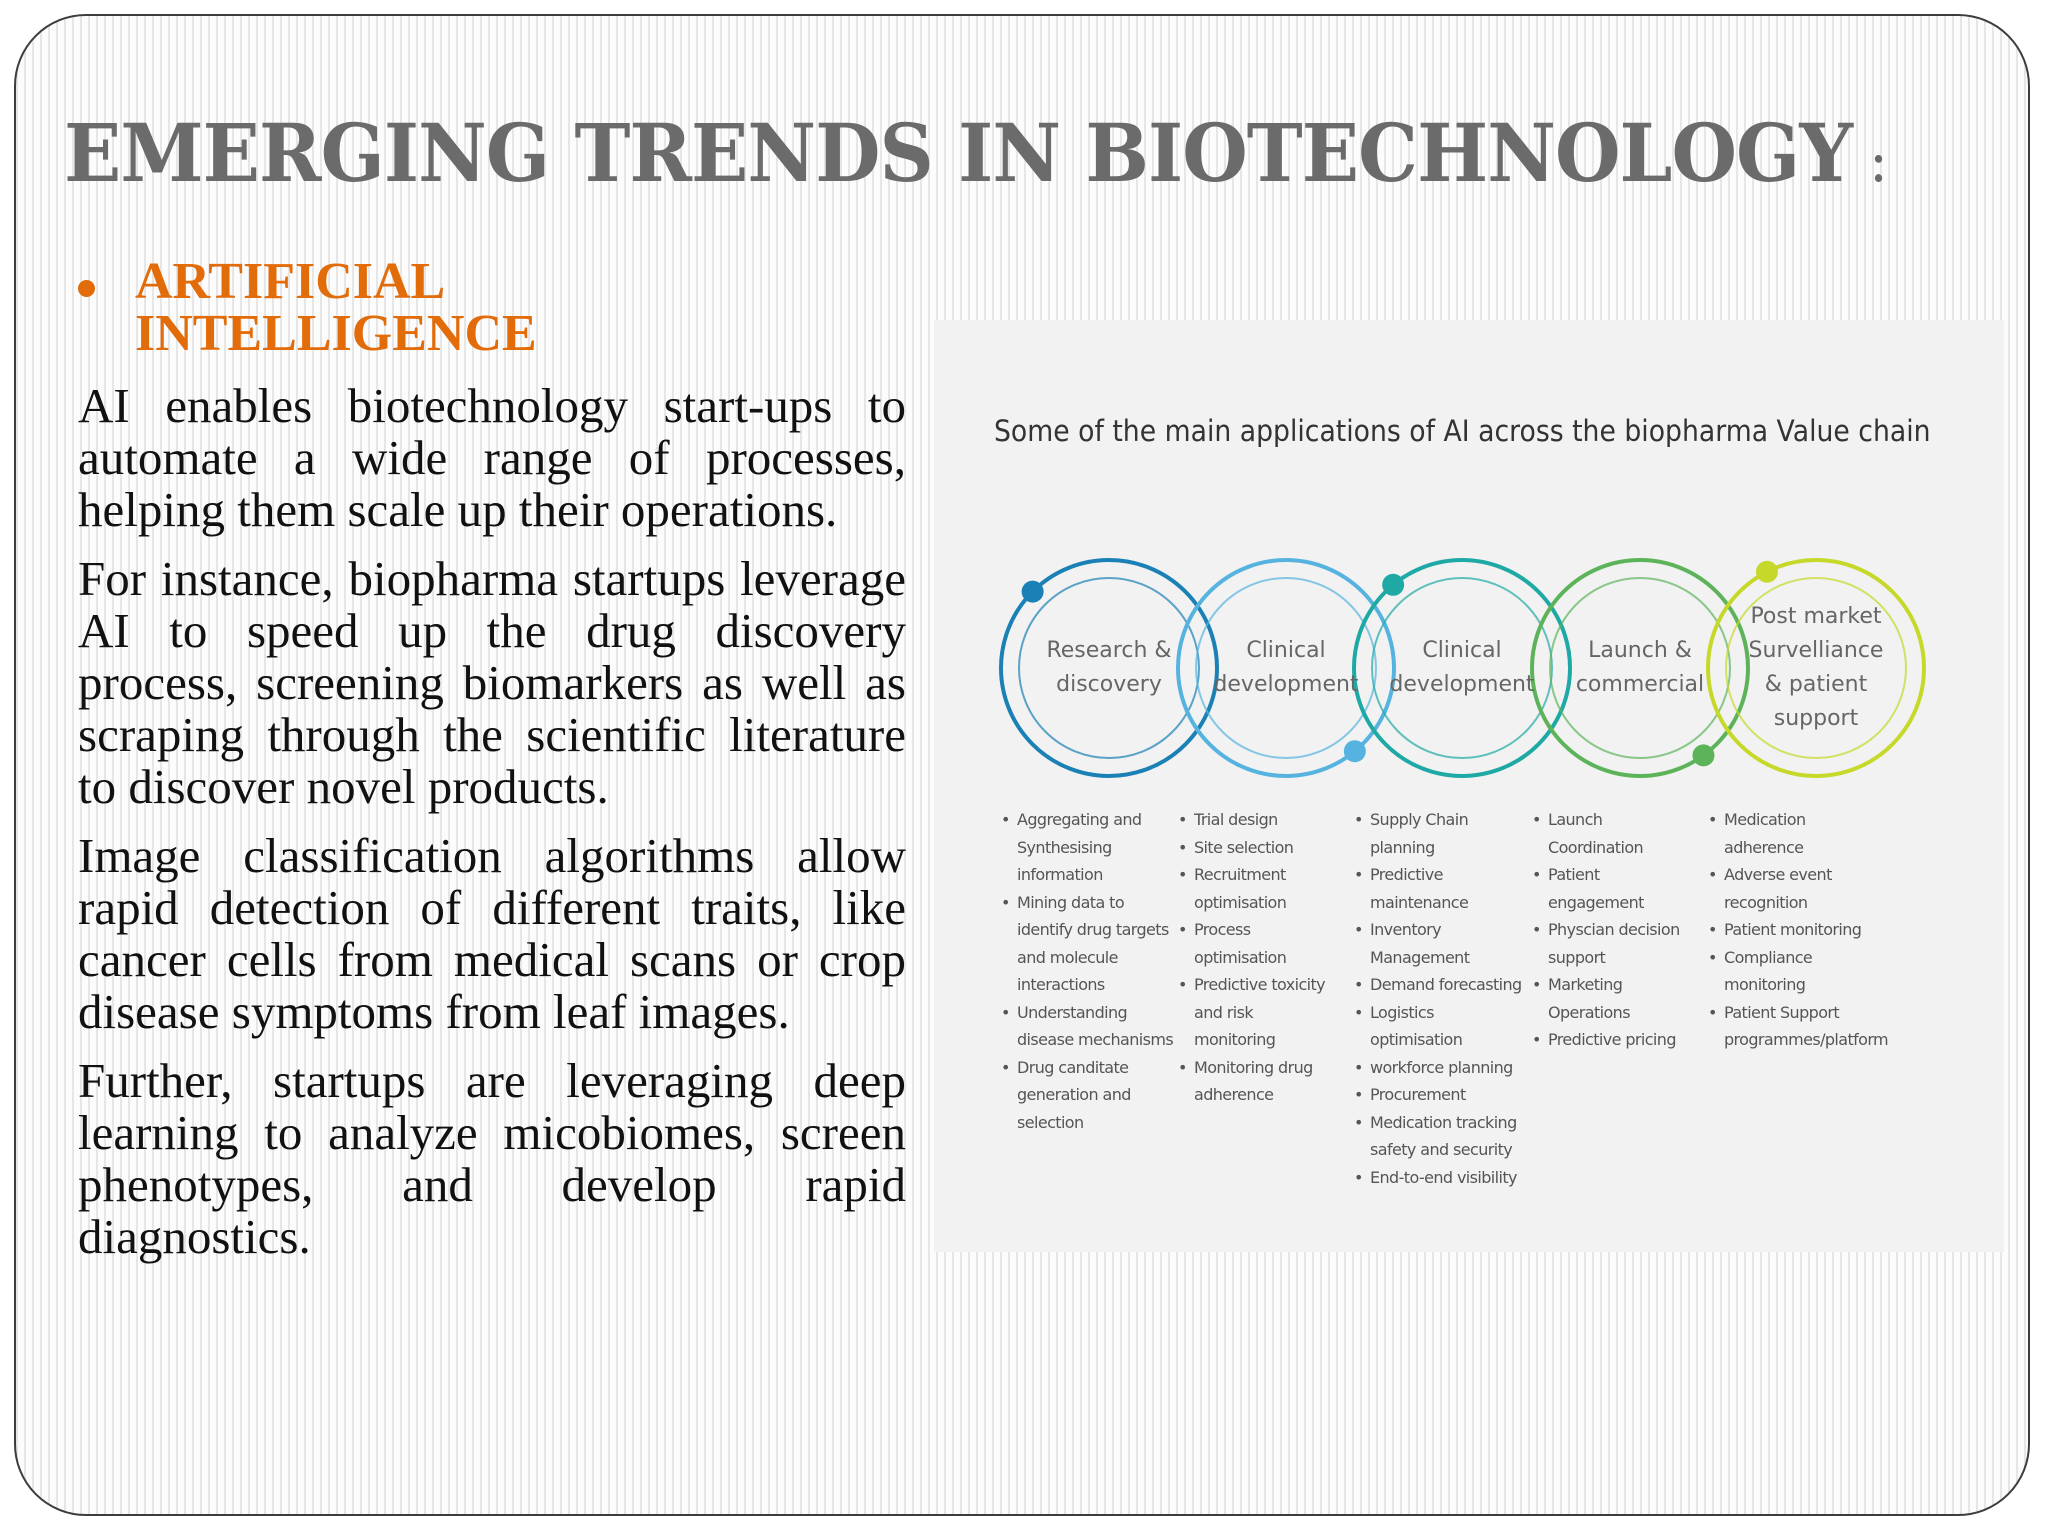  I want to click on list-item: Process optimisation, so click(1266, 943).